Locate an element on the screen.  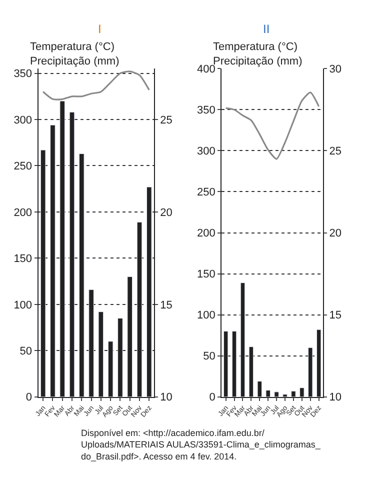
y2-tick-label: 30 is located at coordinates (335, 70).